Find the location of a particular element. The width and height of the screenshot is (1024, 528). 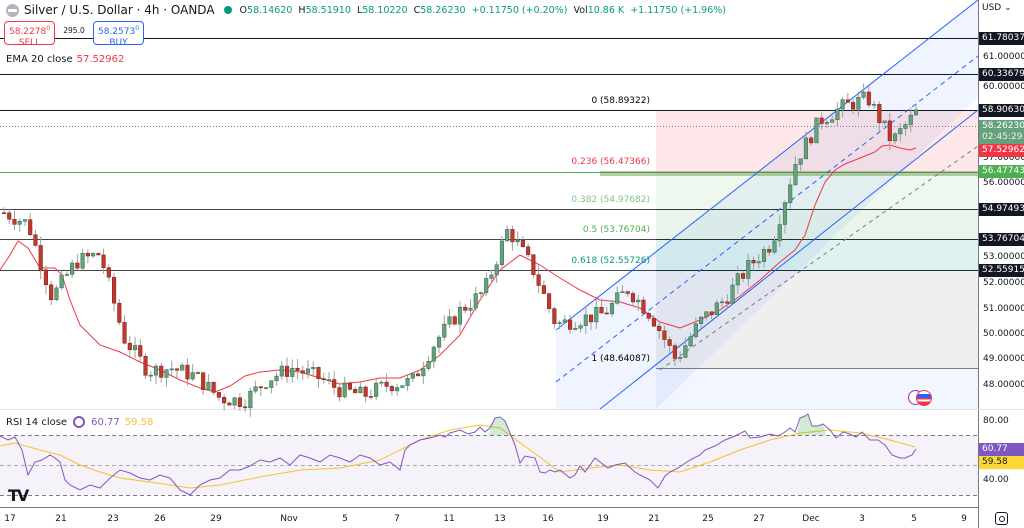

time-label: Dec is located at coordinates (811, 519).